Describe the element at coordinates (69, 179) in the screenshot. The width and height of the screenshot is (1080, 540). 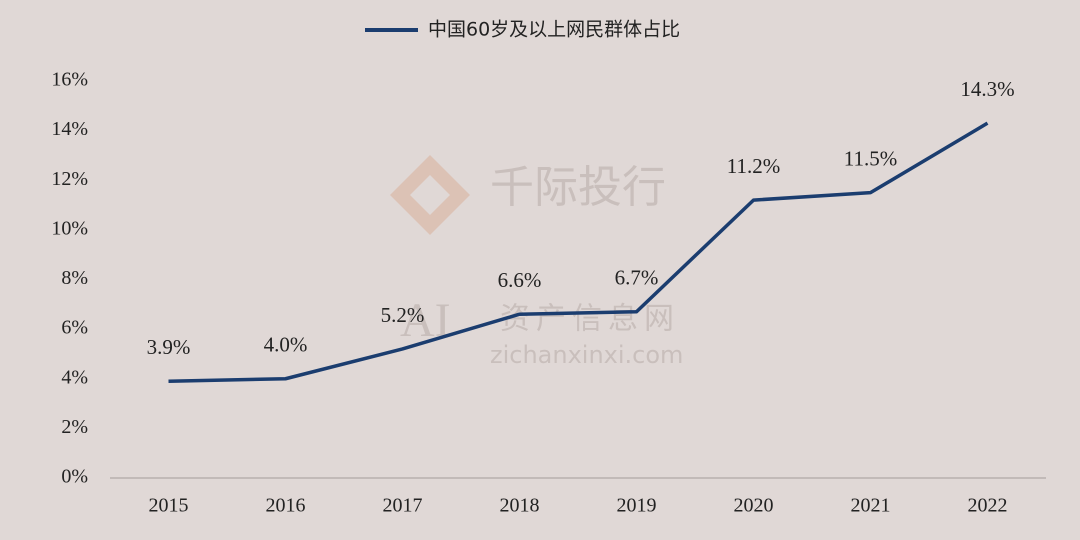
I see `y-tick-label: 12%` at that location.